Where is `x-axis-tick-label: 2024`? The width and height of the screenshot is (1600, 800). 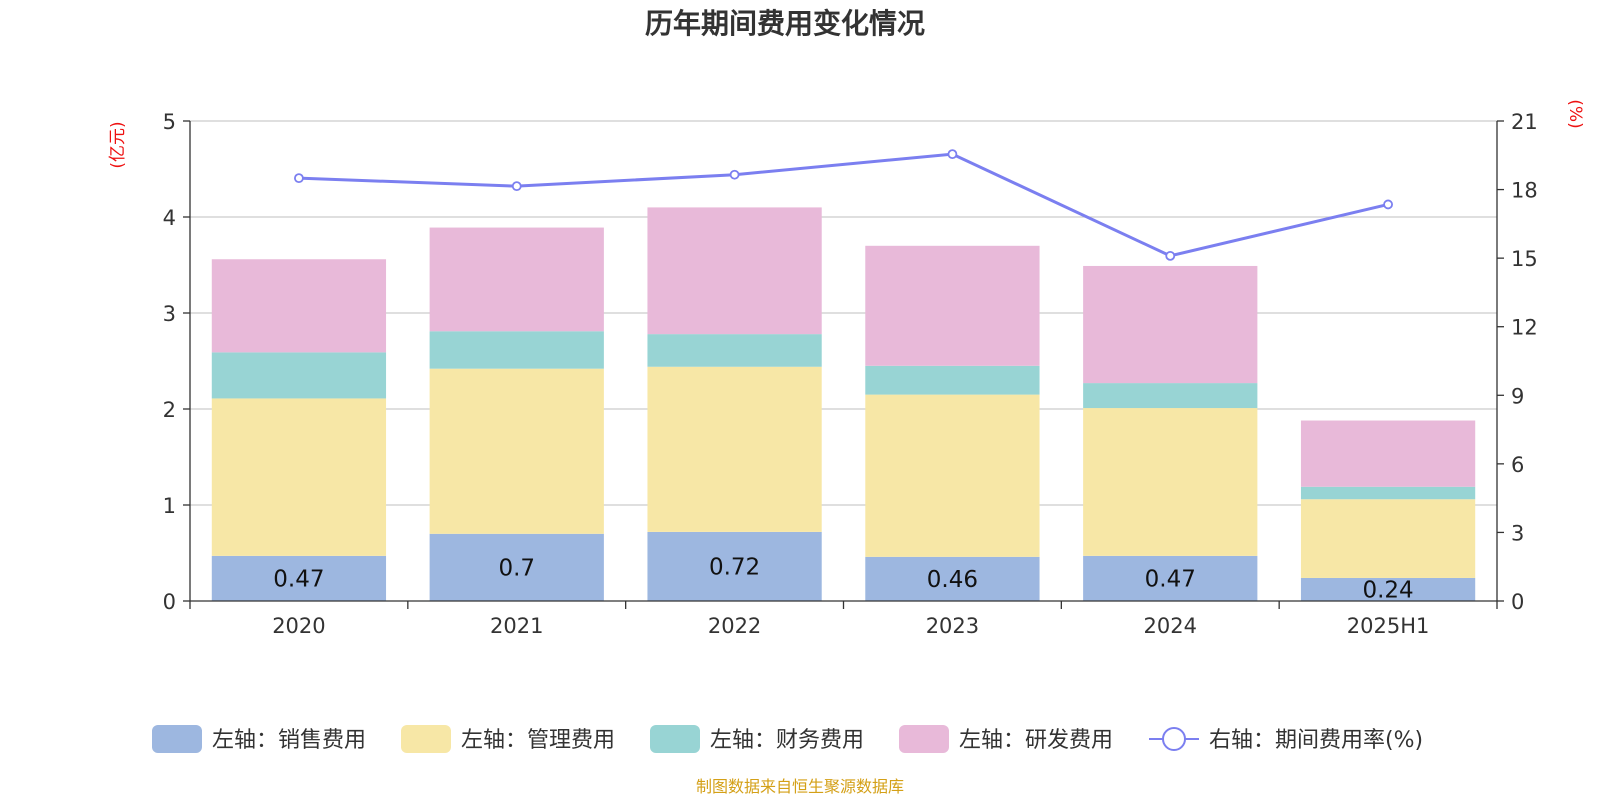 x-axis-tick-label: 2024 is located at coordinates (1170, 626).